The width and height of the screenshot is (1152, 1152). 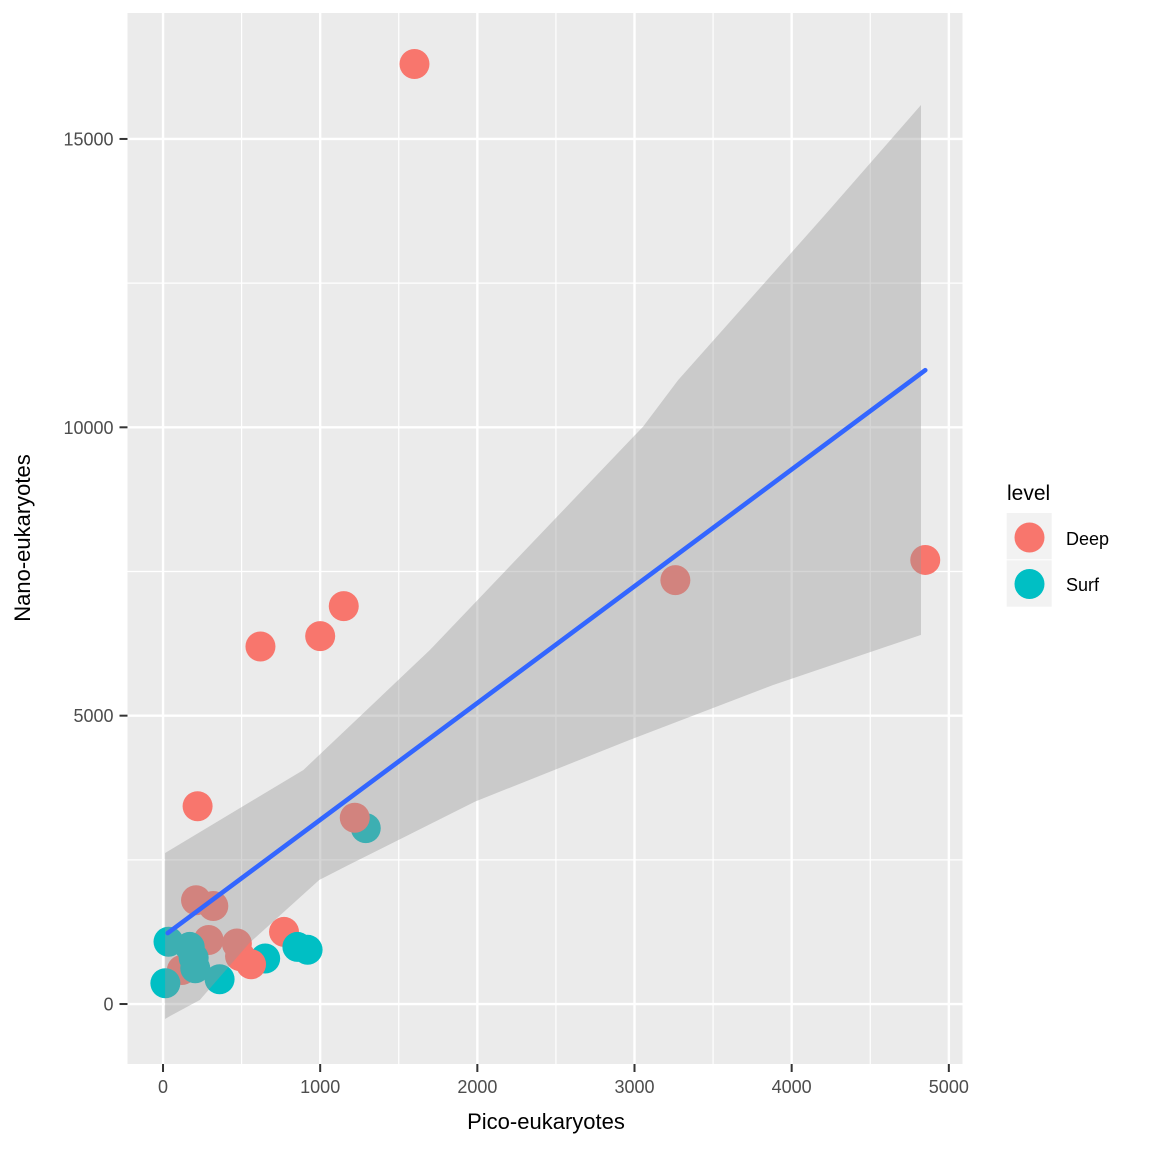 I want to click on legend-key-surf-icon, so click(x=1029, y=584).